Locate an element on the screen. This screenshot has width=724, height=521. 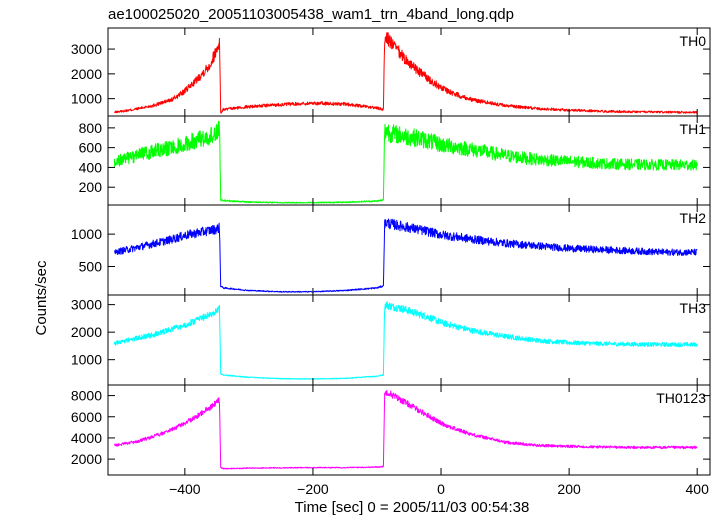
y-axis-label: Counts/sec is located at coordinates (41, 298).